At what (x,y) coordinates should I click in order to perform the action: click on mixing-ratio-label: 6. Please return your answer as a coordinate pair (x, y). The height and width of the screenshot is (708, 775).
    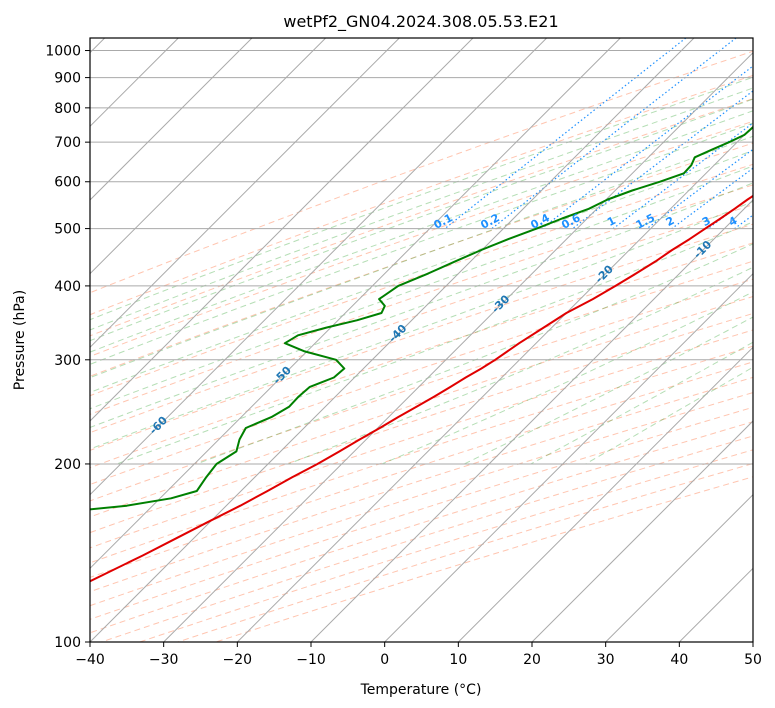
    Looking at the image, I should click on (770, 221).